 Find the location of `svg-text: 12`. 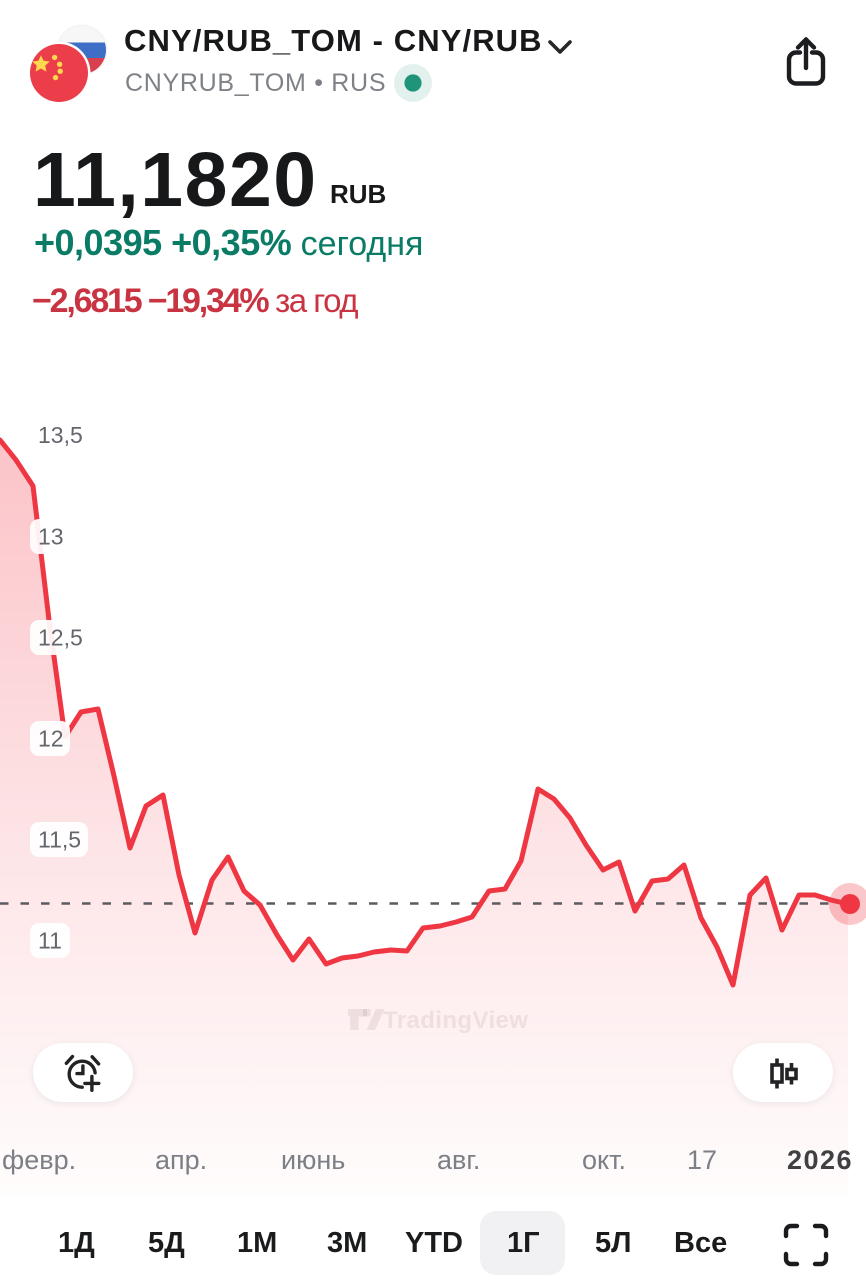

svg-text: 12 is located at coordinates (51, 739).